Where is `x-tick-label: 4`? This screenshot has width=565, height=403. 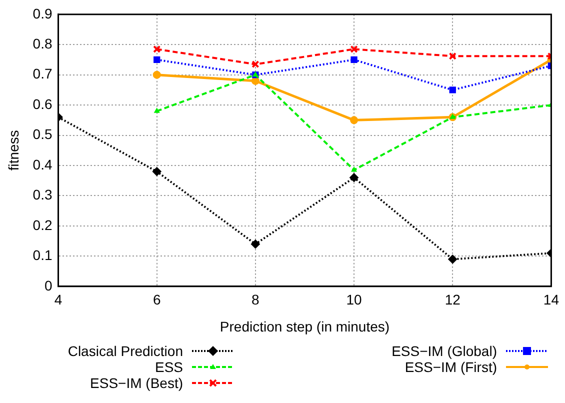 x-tick-label: 4 is located at coordinates (58, 300).